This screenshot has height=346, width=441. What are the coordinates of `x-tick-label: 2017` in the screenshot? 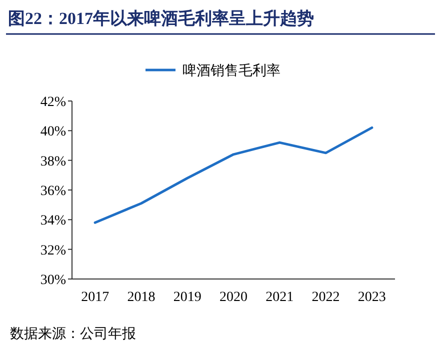 It's located at (95, 297).